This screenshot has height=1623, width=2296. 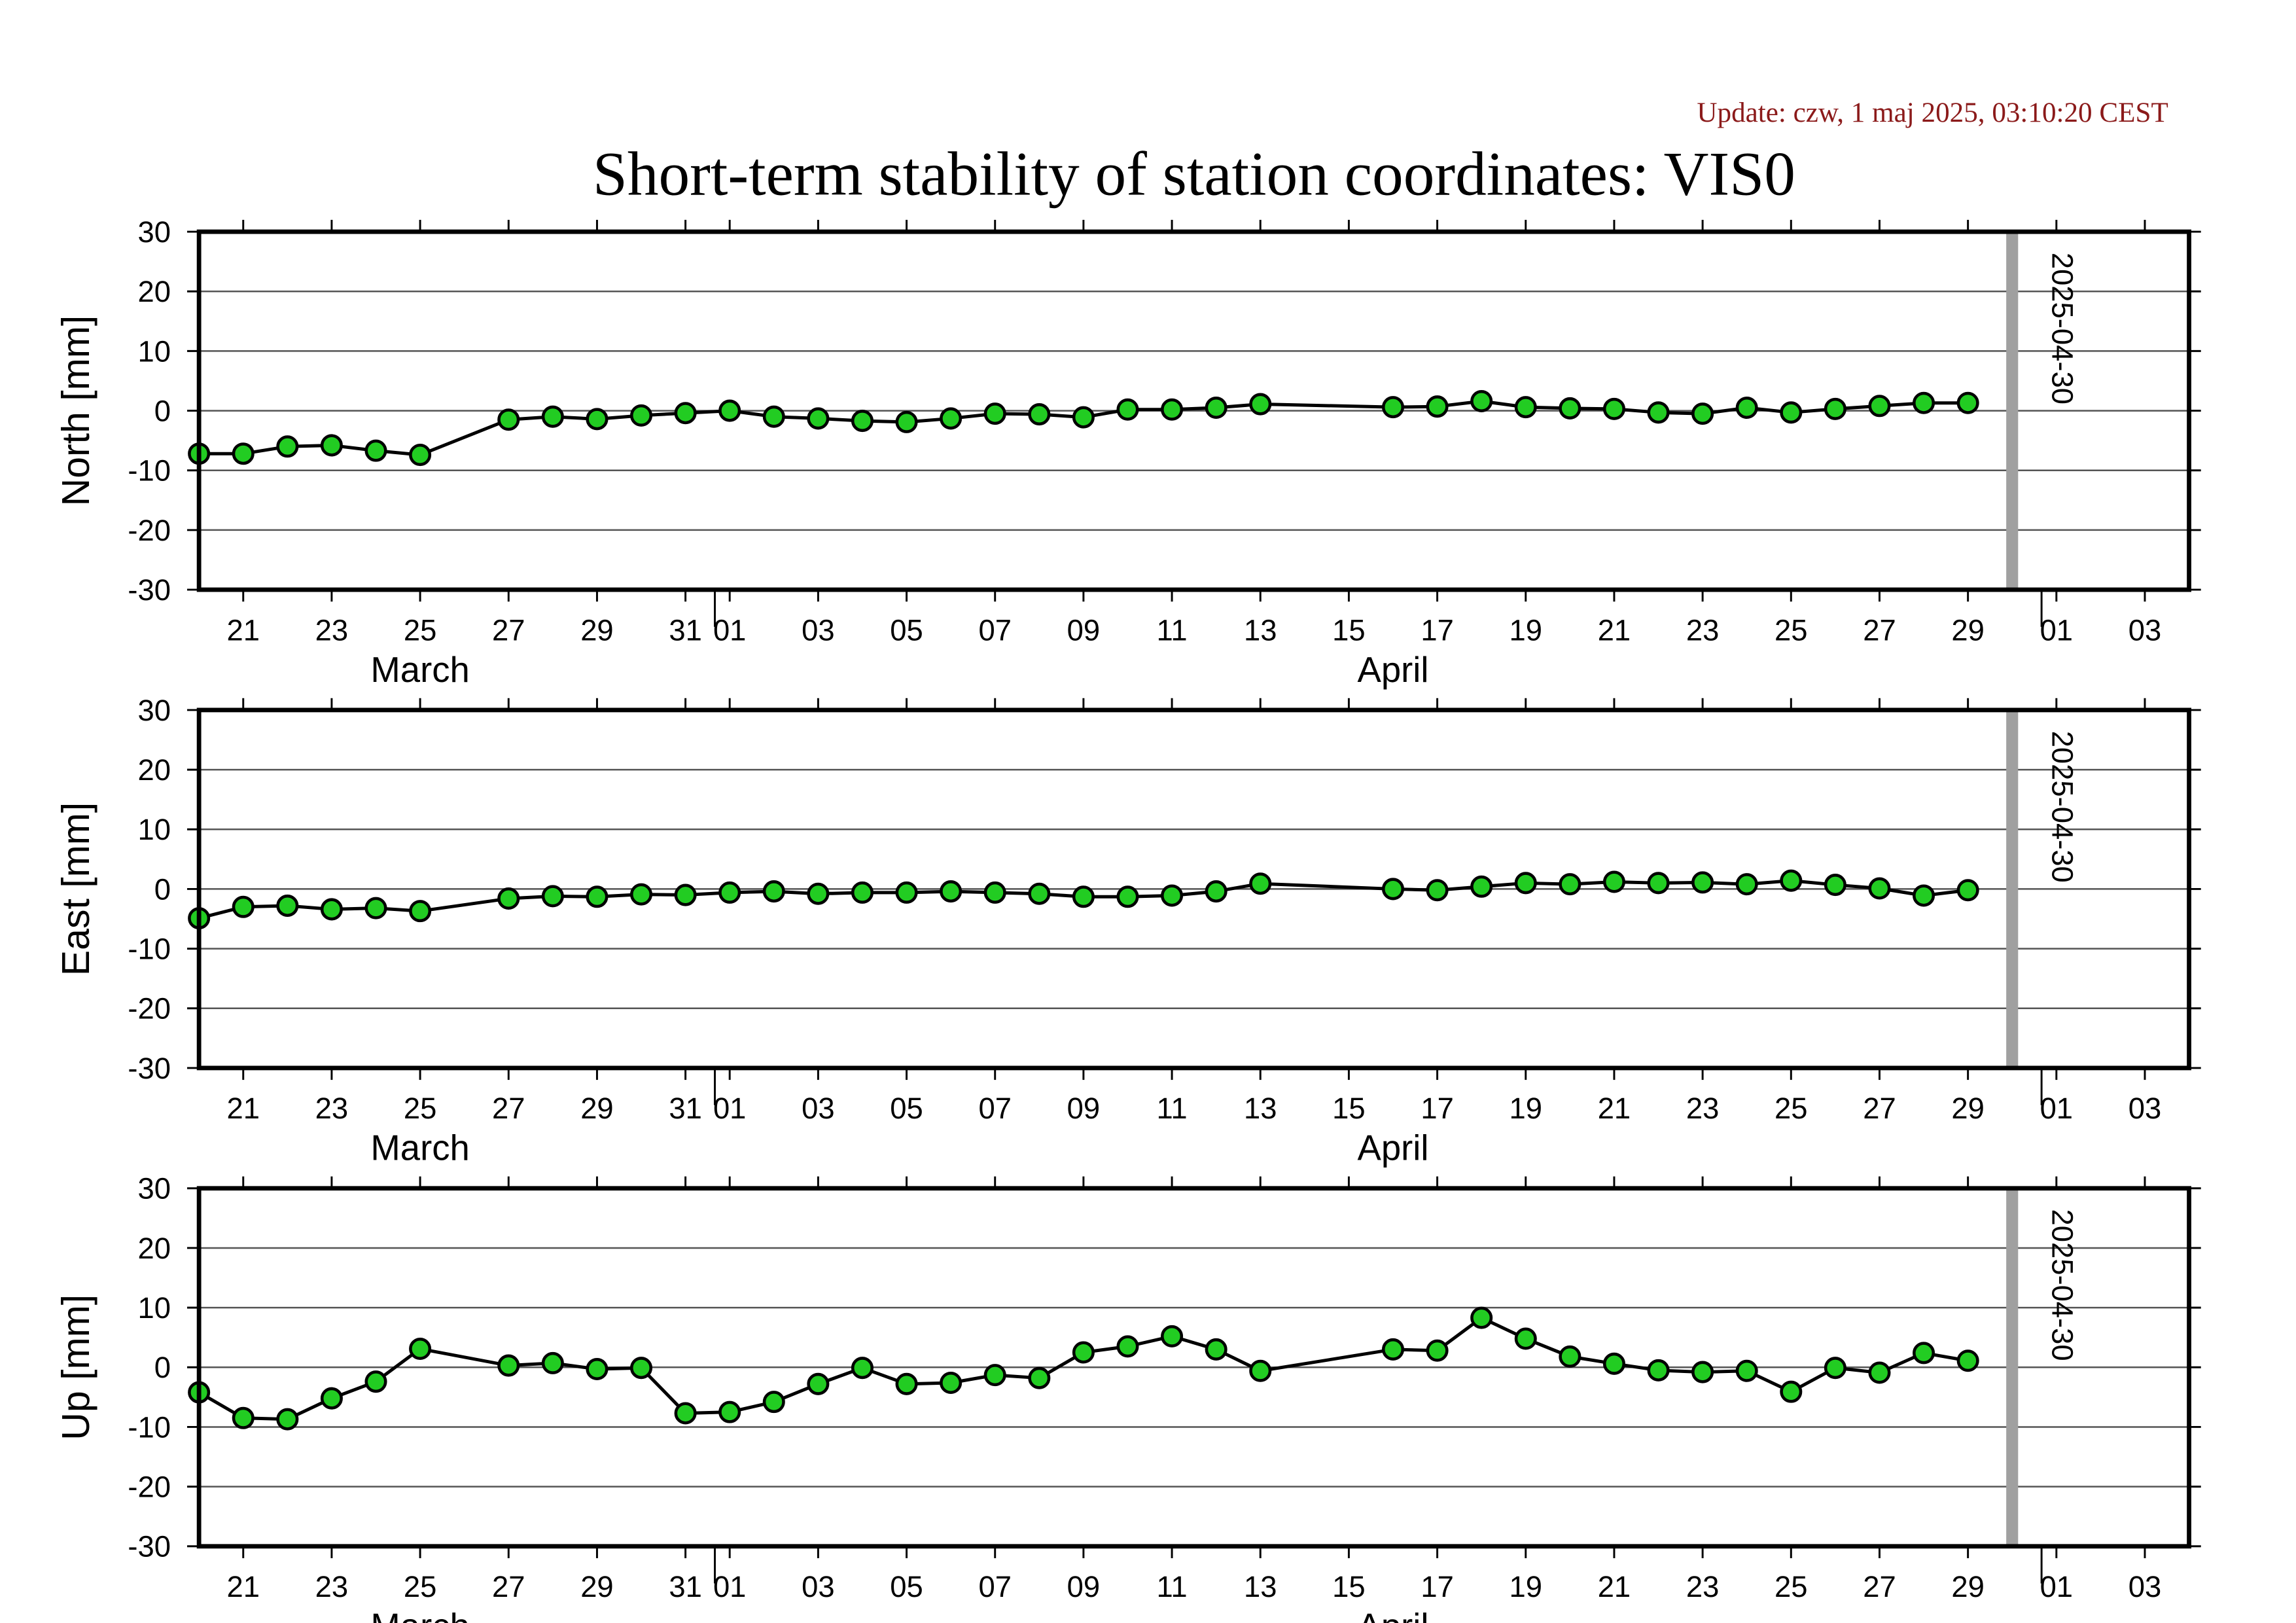 What do you see at coordinates (76, 1367) in the screenshot?
I see `y-axis-label: Up [mm]` at bounding box center [76, 1367].